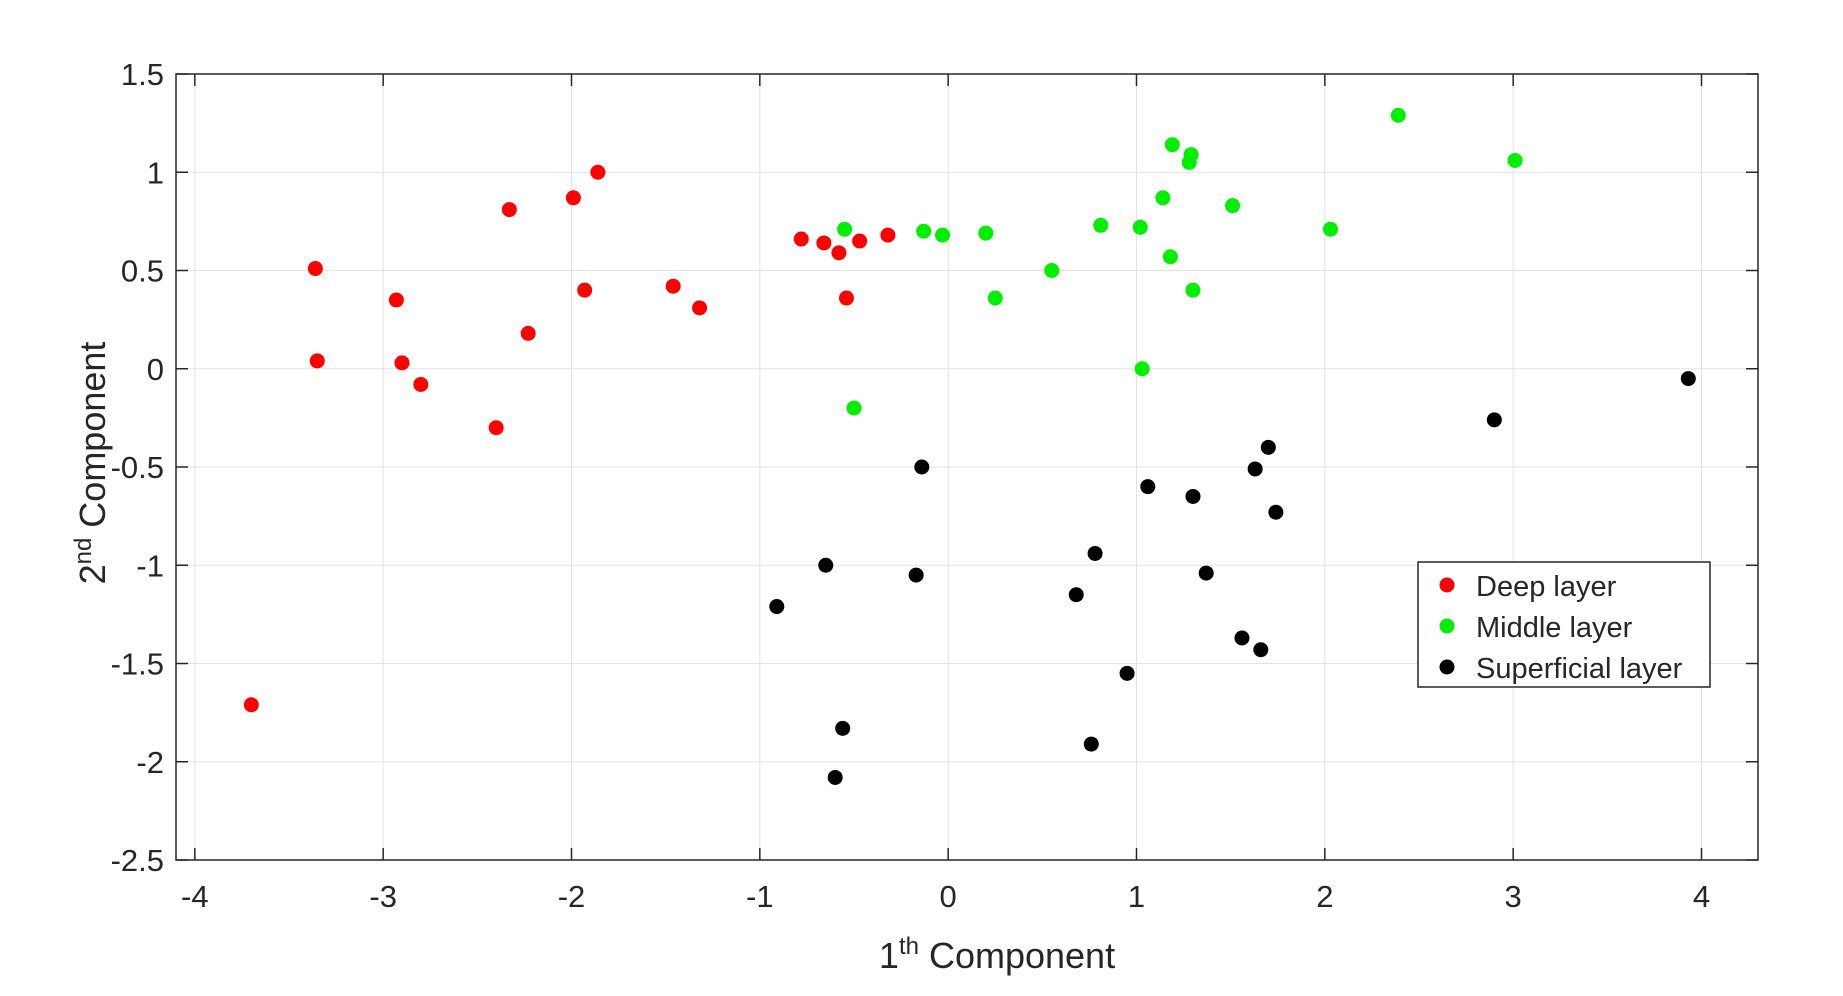  Describe the element at coordinates (92, 574) in the screenshot. I see `y-axis-label-base: 2` at that location.